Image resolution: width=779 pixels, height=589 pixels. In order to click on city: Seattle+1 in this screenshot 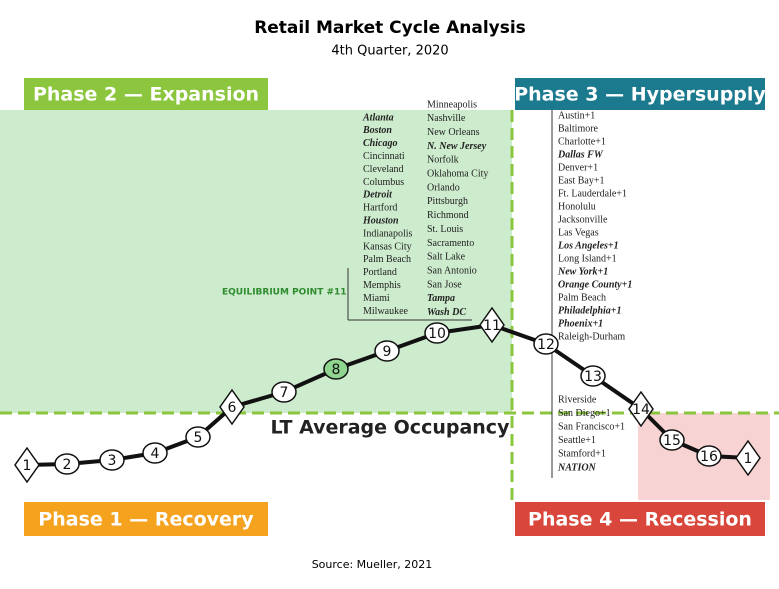, I will do `click(577, 440)`.